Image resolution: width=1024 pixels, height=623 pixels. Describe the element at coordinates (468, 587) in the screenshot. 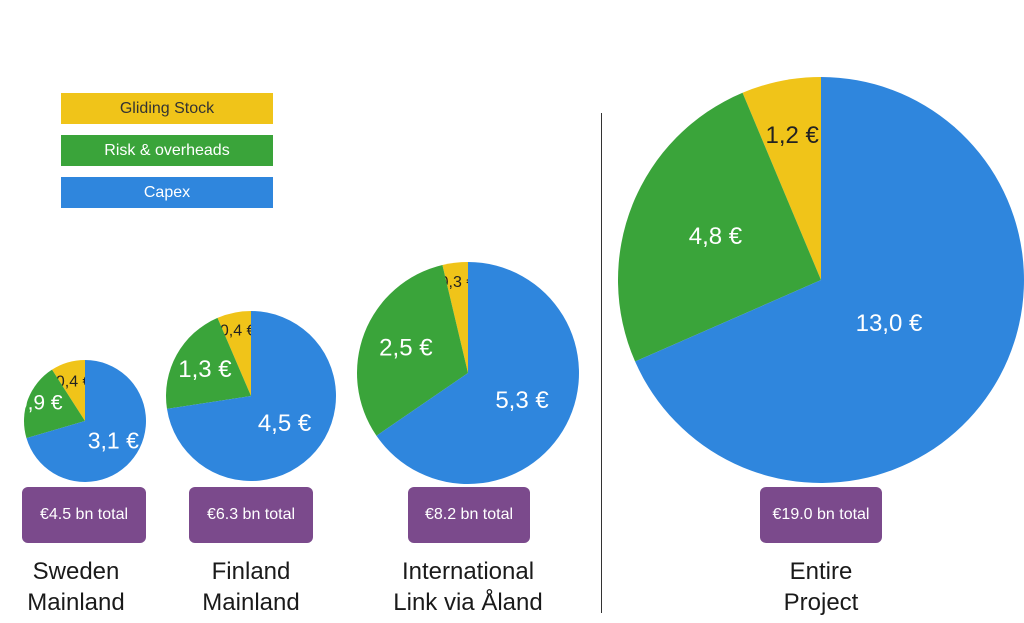

I see `chart-name-international: International Link via Åland` at that location.